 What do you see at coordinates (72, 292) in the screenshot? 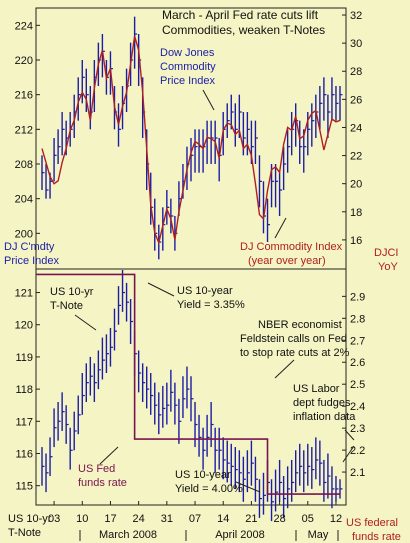
I see `annotation-tnote-label: US 10-yr` at bounding box center [72, 292].